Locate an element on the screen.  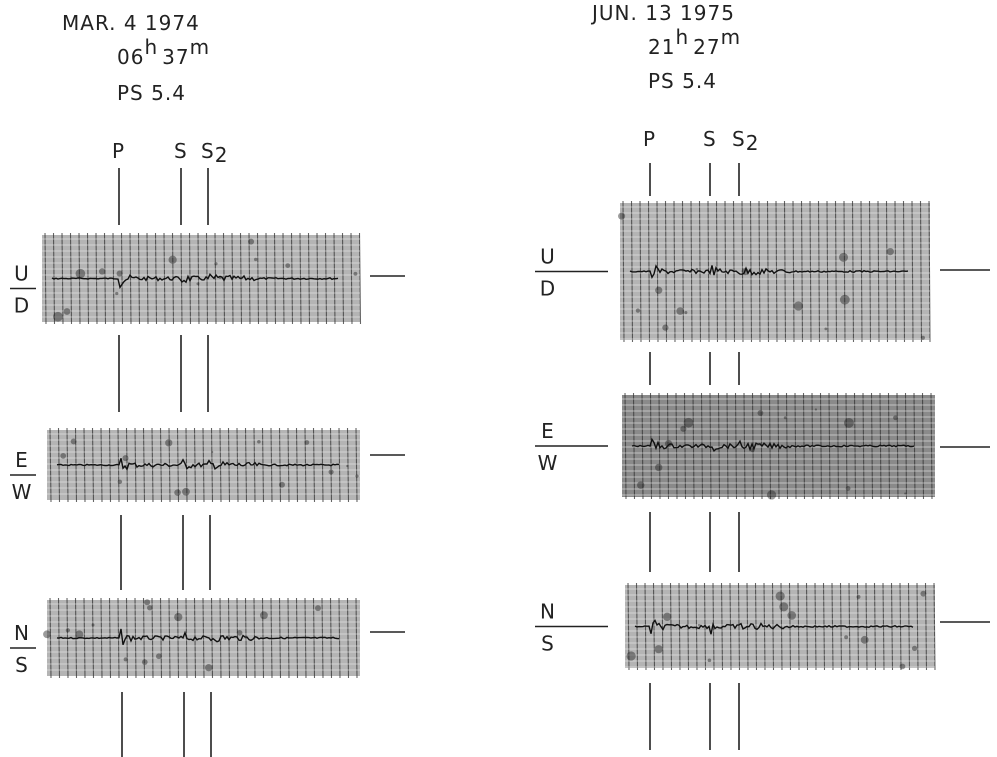
phase-label: P is located at coordinates (649, 139).